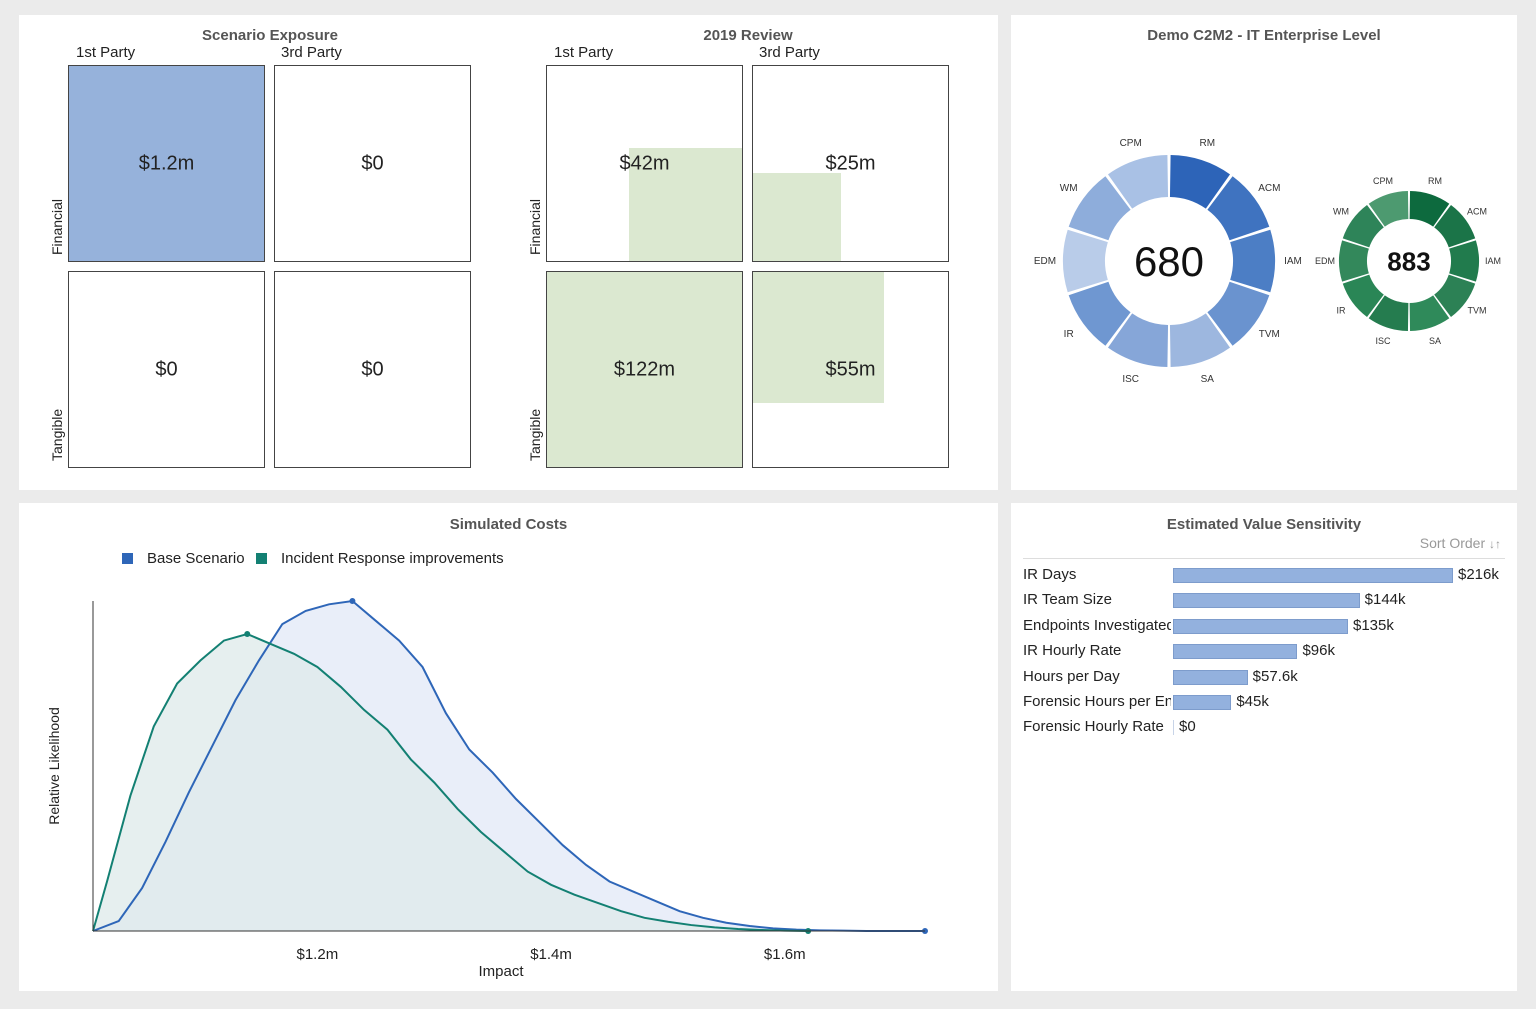 This screenshot has height=1009, width=1536. I want to click on exposure-cell: $25m, so click(850, 163).